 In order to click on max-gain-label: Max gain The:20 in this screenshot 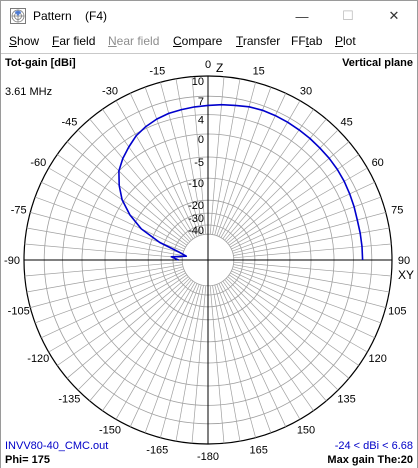, I will do `click(370, 460)`.